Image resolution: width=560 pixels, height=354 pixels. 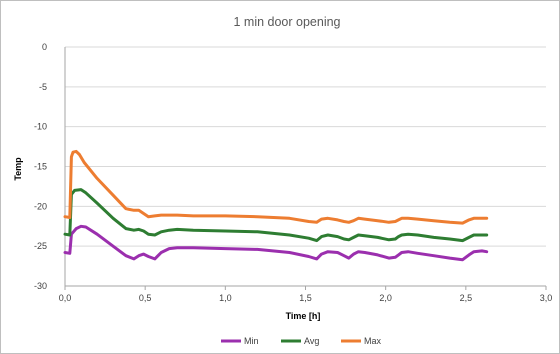 I want to click on chart-title: 1 min door opening, so click(x=286, y=22).